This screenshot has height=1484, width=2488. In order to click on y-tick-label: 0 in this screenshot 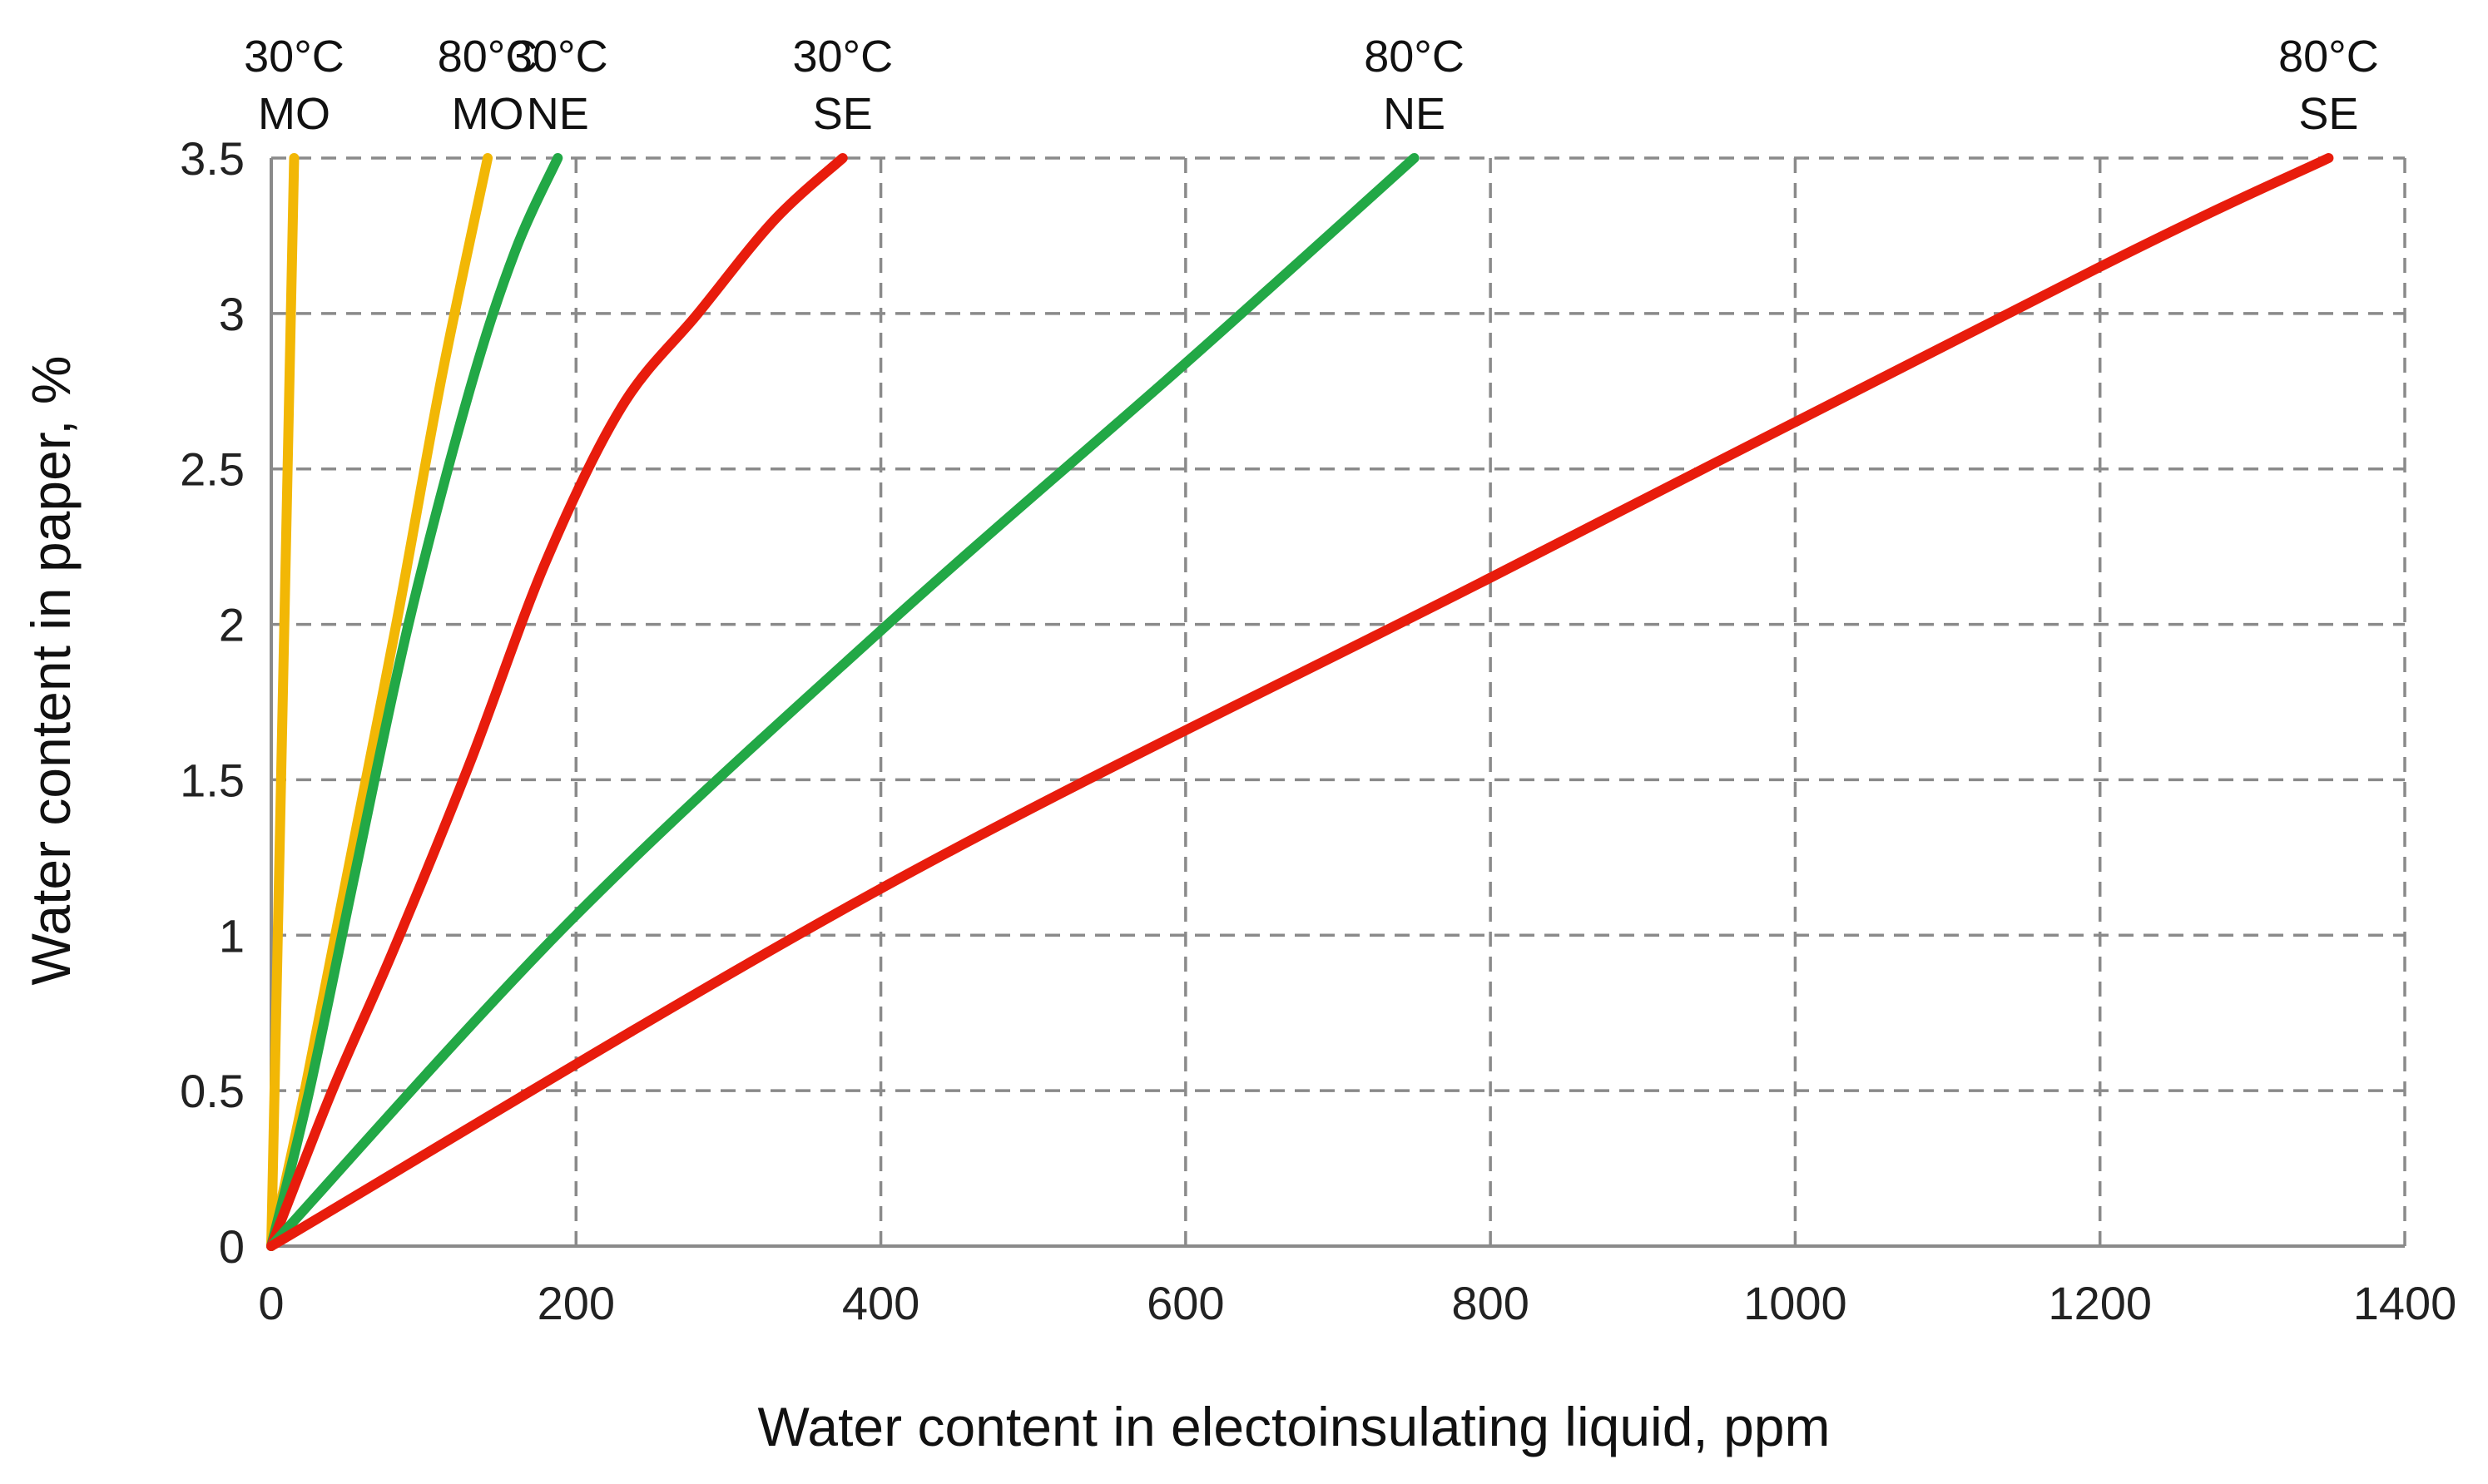, I will do `click(232, 1247)`.